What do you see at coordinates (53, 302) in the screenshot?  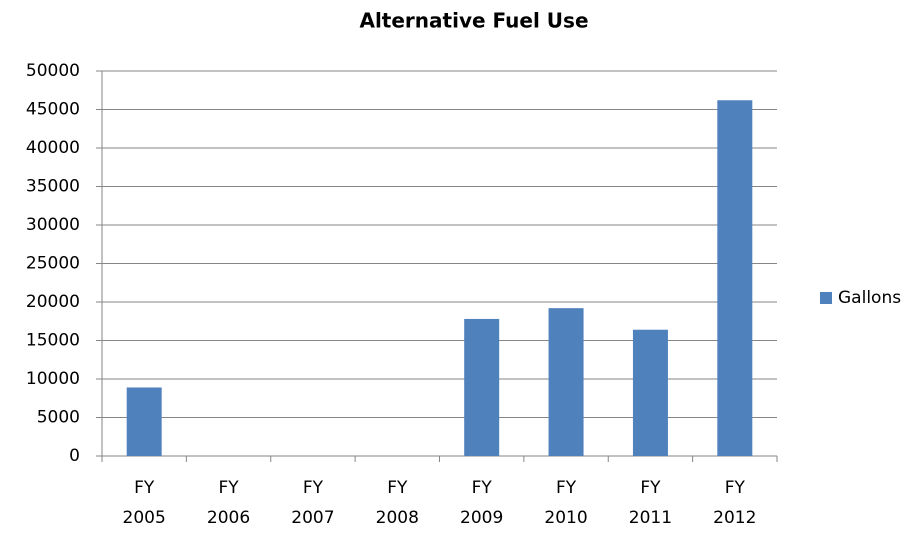 I see `y-tick-label: 20000` at bounding box center [53, 302].